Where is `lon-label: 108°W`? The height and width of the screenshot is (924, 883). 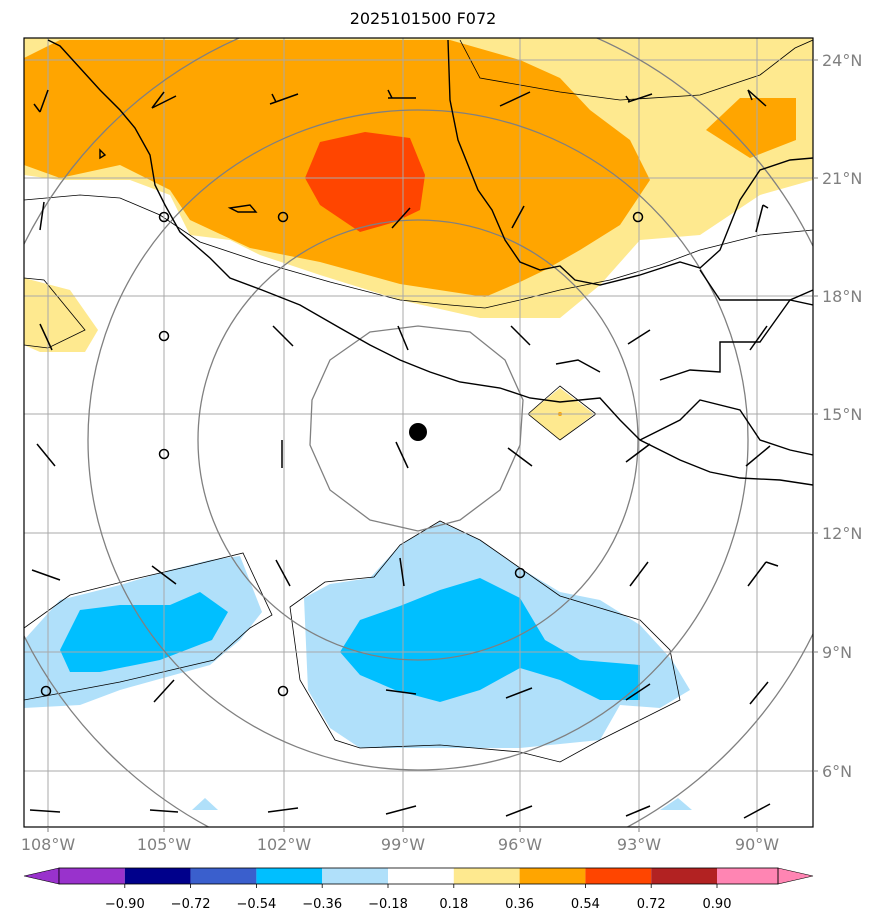
lon-label: 108°W is located at coordinates (48, 844).